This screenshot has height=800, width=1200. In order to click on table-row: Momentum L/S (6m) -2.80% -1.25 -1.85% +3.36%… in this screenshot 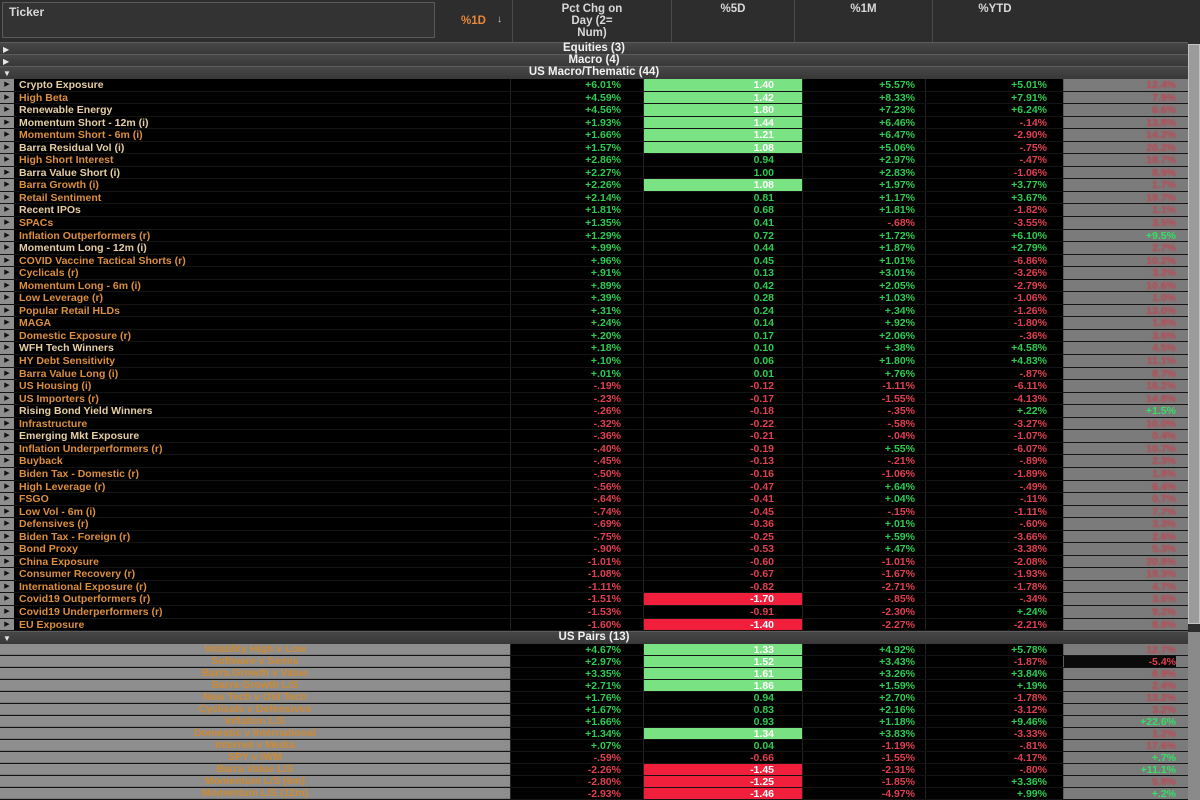, I will do `click(594, 782)`.